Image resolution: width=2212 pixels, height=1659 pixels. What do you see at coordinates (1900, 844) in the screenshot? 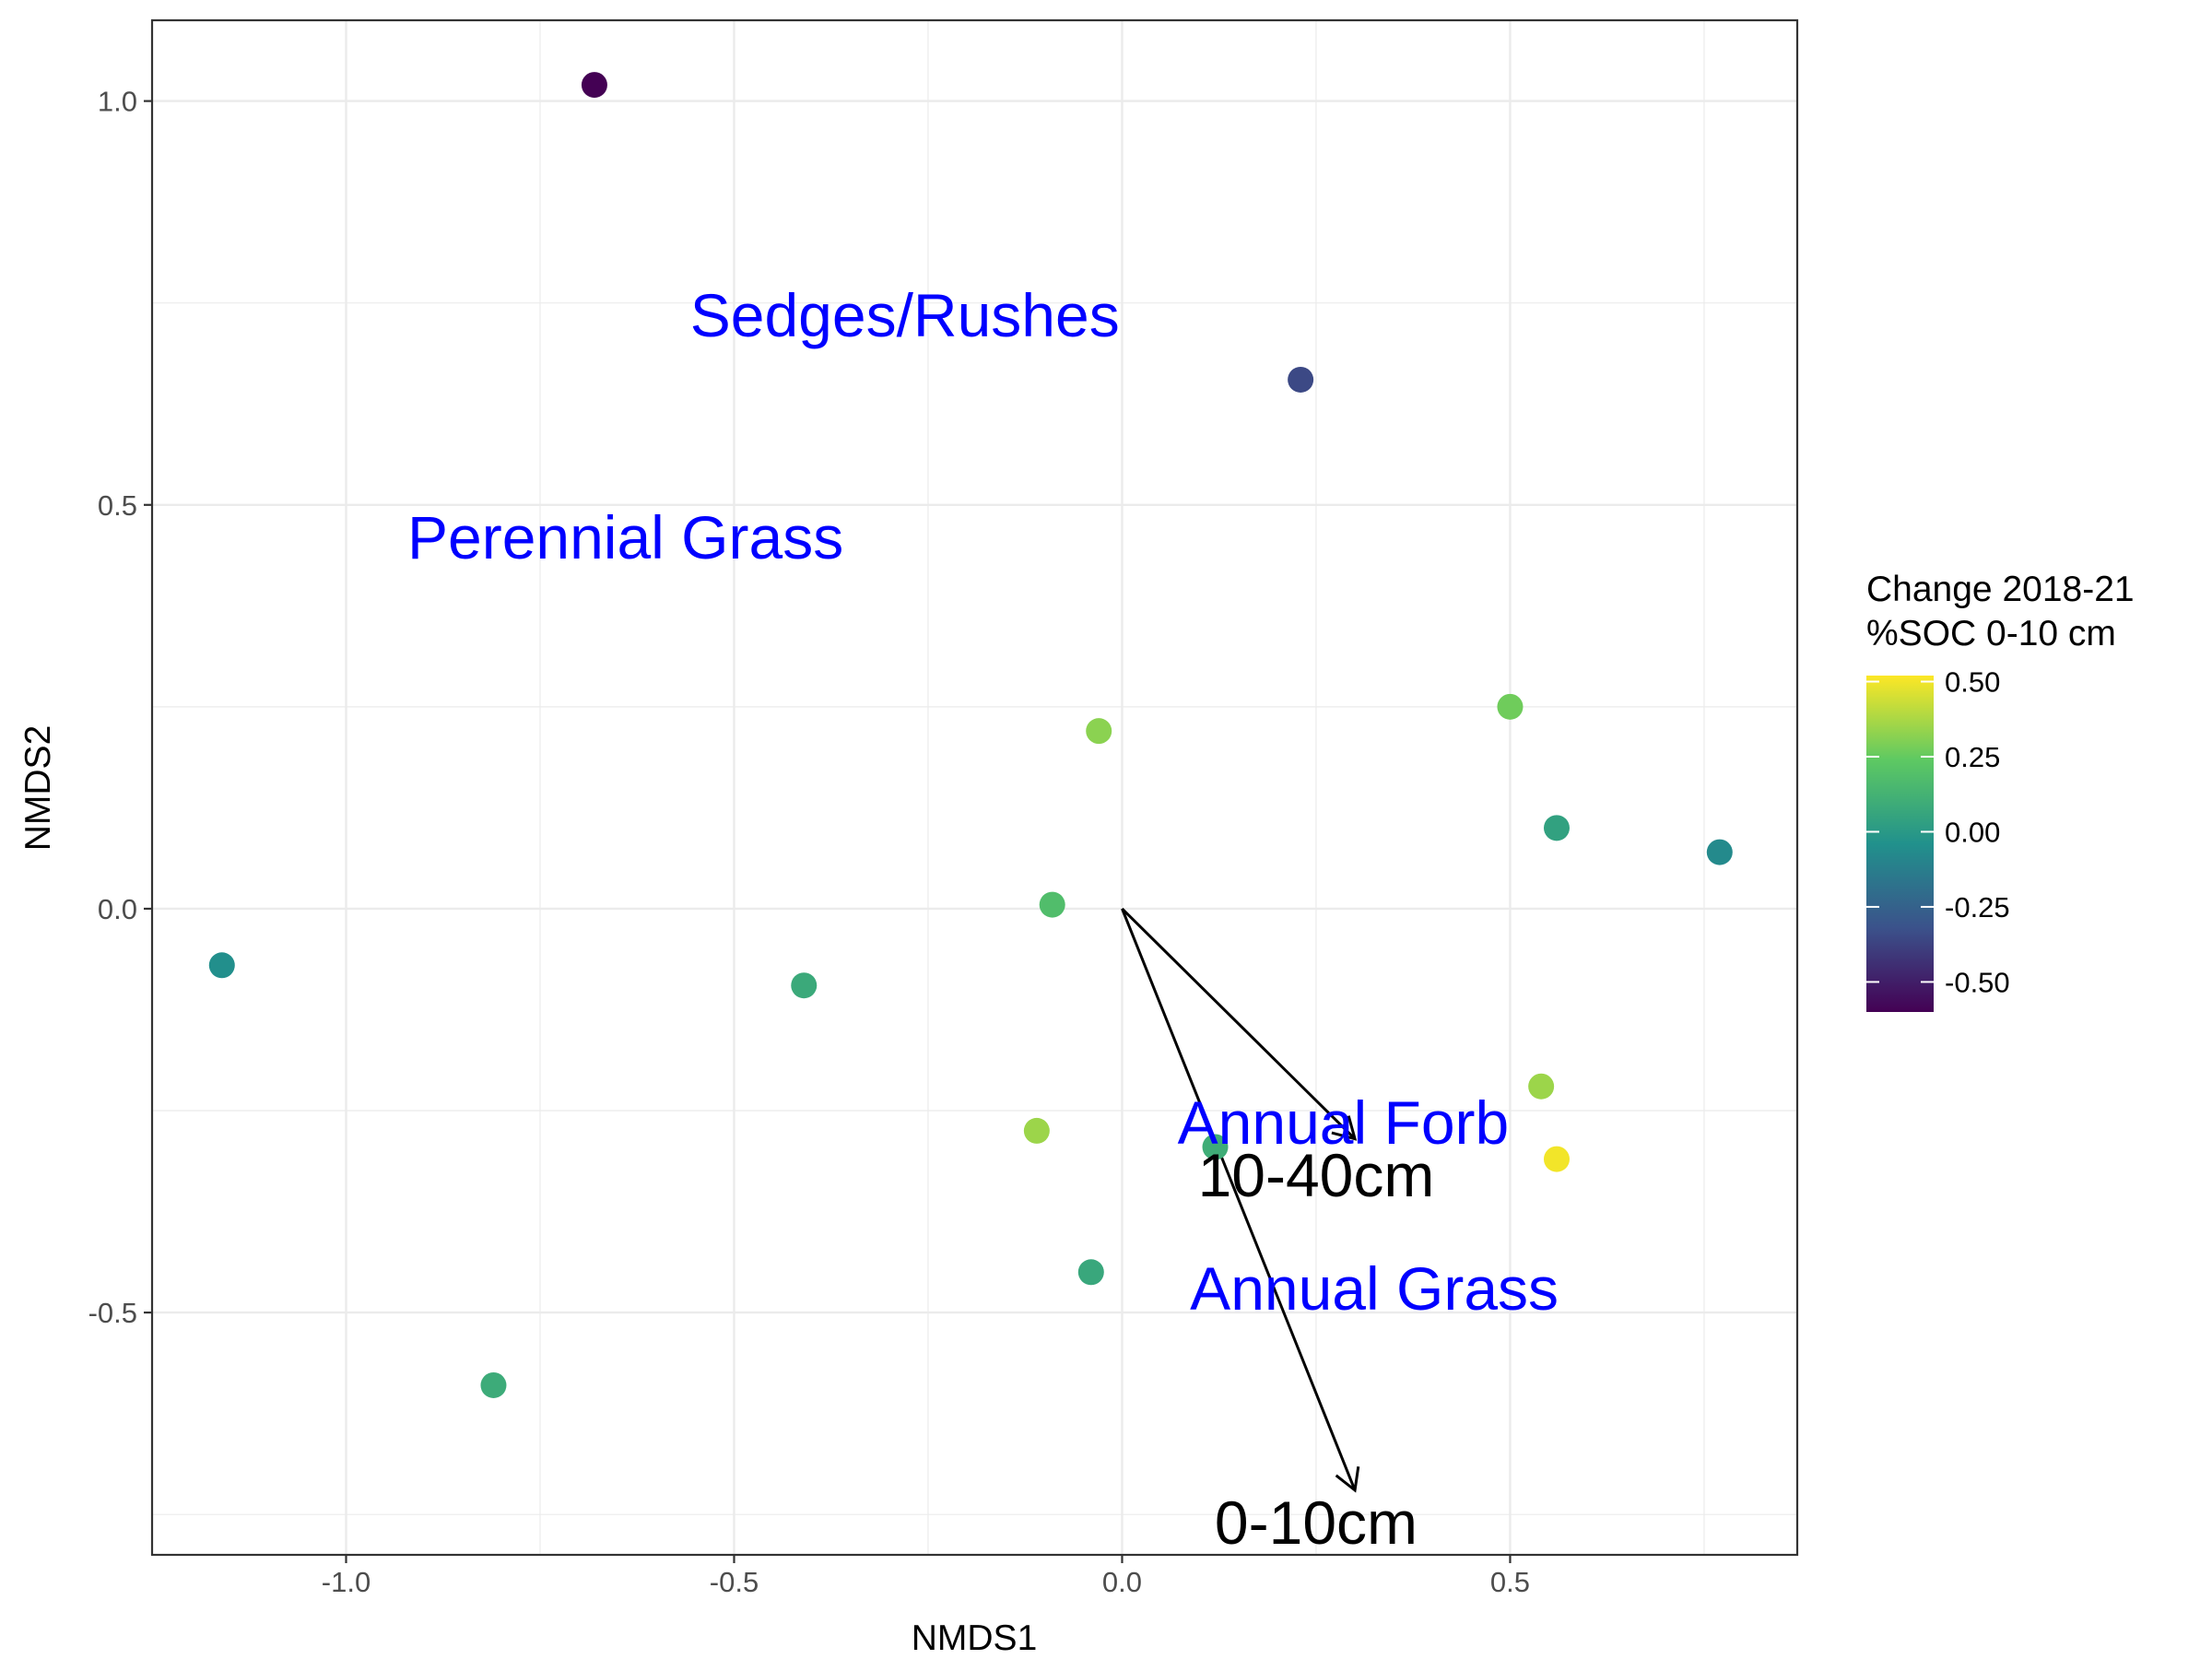
I see `legend-colorbar` at bounding box center [1900, 844].